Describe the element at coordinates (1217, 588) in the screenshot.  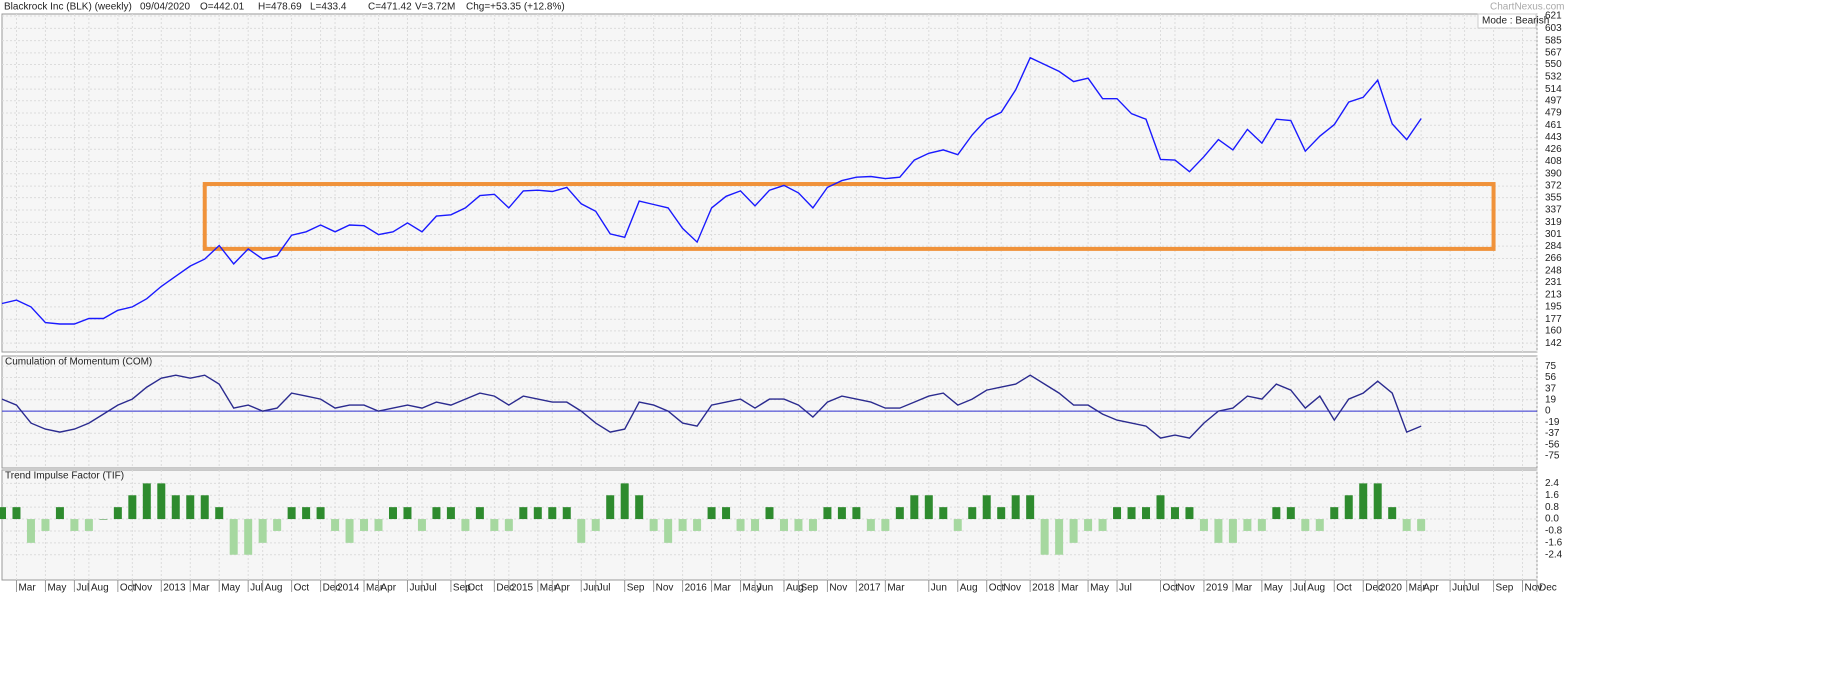
I see `x-tick-label: 2019` at that location.